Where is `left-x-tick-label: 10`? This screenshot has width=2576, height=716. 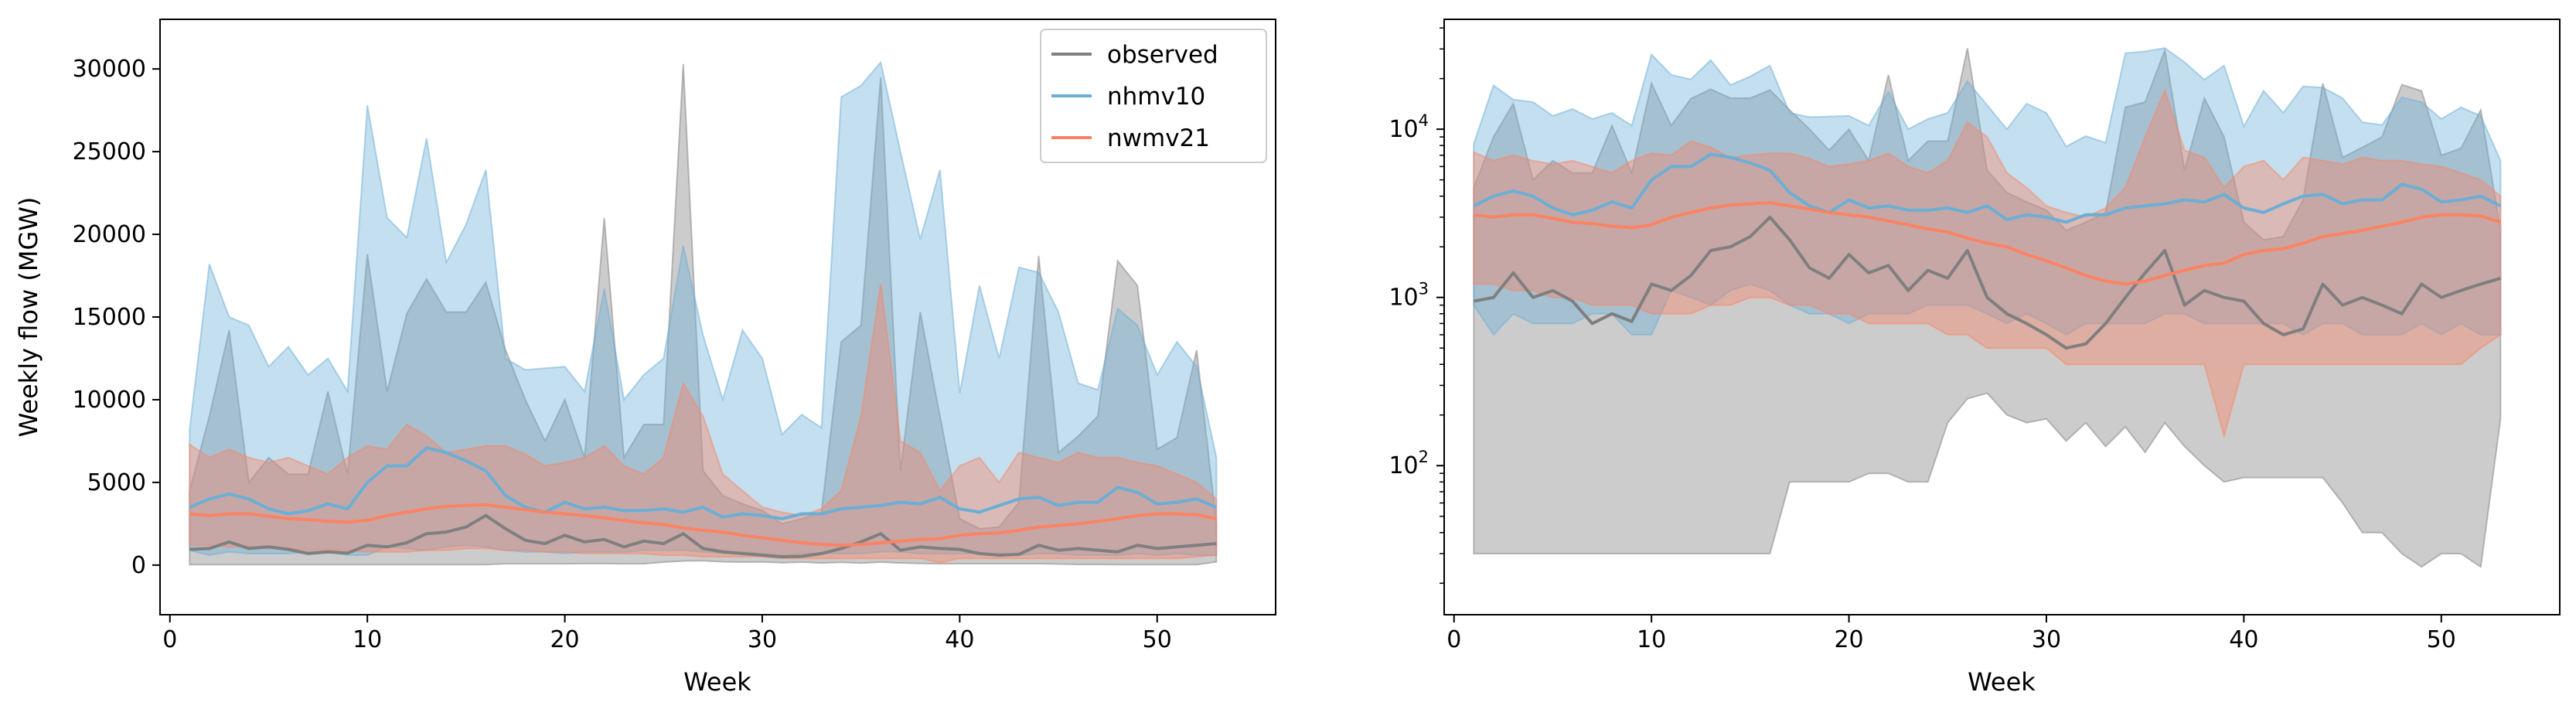 left-x-tick-label: 10 is located at coordinates (367, 639).